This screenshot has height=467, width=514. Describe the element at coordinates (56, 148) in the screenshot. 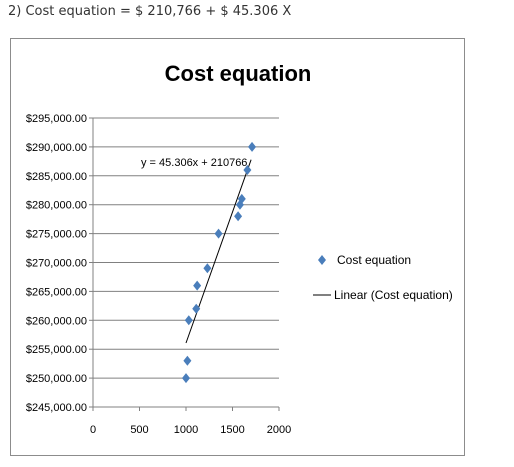

I see `y-tick-label: $290,000.00` at that location.